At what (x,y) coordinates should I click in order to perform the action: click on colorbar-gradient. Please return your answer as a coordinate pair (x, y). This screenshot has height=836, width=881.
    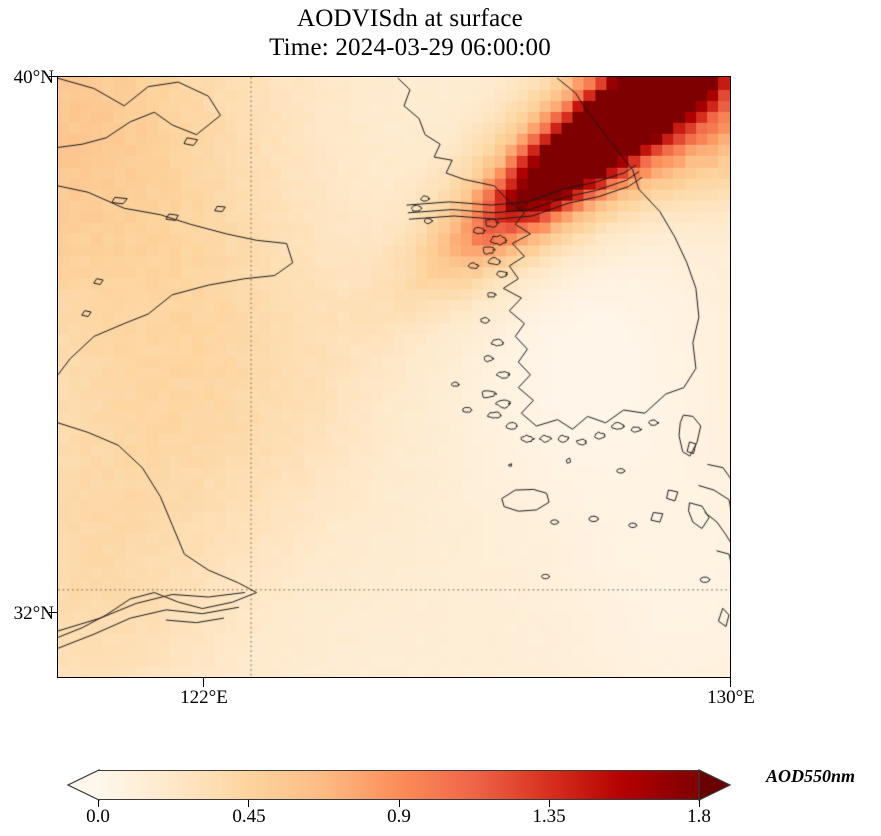
    Looking at the image, I should click on (399, 785).